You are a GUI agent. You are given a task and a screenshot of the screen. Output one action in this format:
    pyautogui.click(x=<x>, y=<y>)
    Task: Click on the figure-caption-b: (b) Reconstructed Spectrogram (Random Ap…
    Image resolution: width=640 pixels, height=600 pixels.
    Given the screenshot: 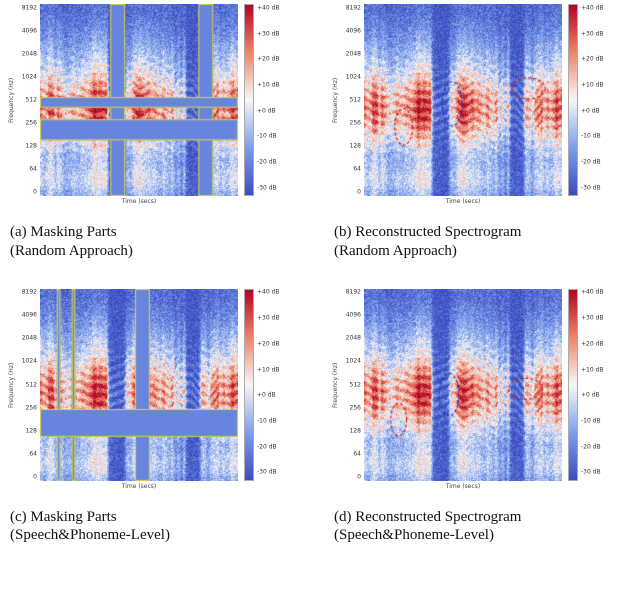 What is the action you would take?
    pyautogui.click(x=483, y=242)
    